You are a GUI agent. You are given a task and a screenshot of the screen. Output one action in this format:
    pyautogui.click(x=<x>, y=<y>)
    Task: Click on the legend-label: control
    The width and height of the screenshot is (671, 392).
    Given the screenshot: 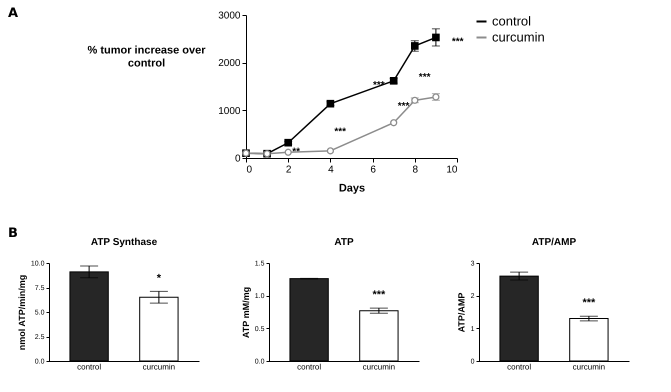 What is the action you would take?
    pyautogui.click(x=512, y=21)
    